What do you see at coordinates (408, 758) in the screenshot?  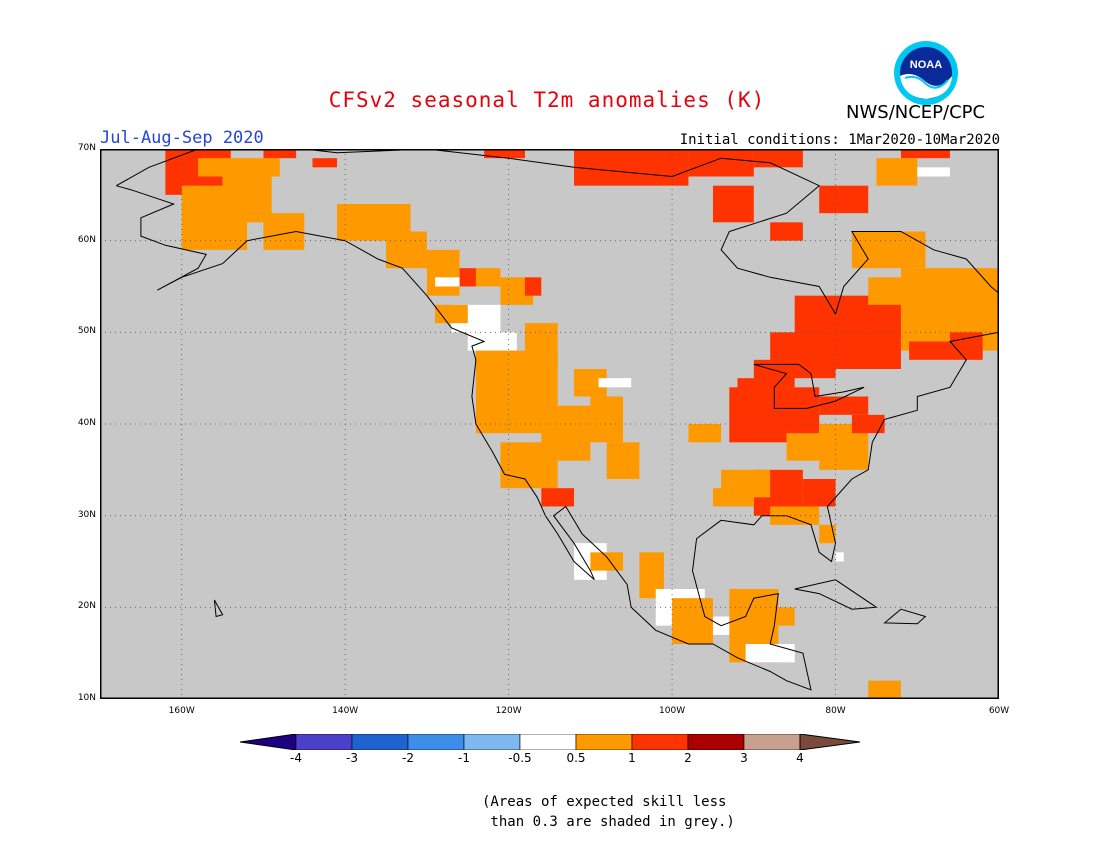 I see `colorbar-label: -2` at bounding box center [408, 758].